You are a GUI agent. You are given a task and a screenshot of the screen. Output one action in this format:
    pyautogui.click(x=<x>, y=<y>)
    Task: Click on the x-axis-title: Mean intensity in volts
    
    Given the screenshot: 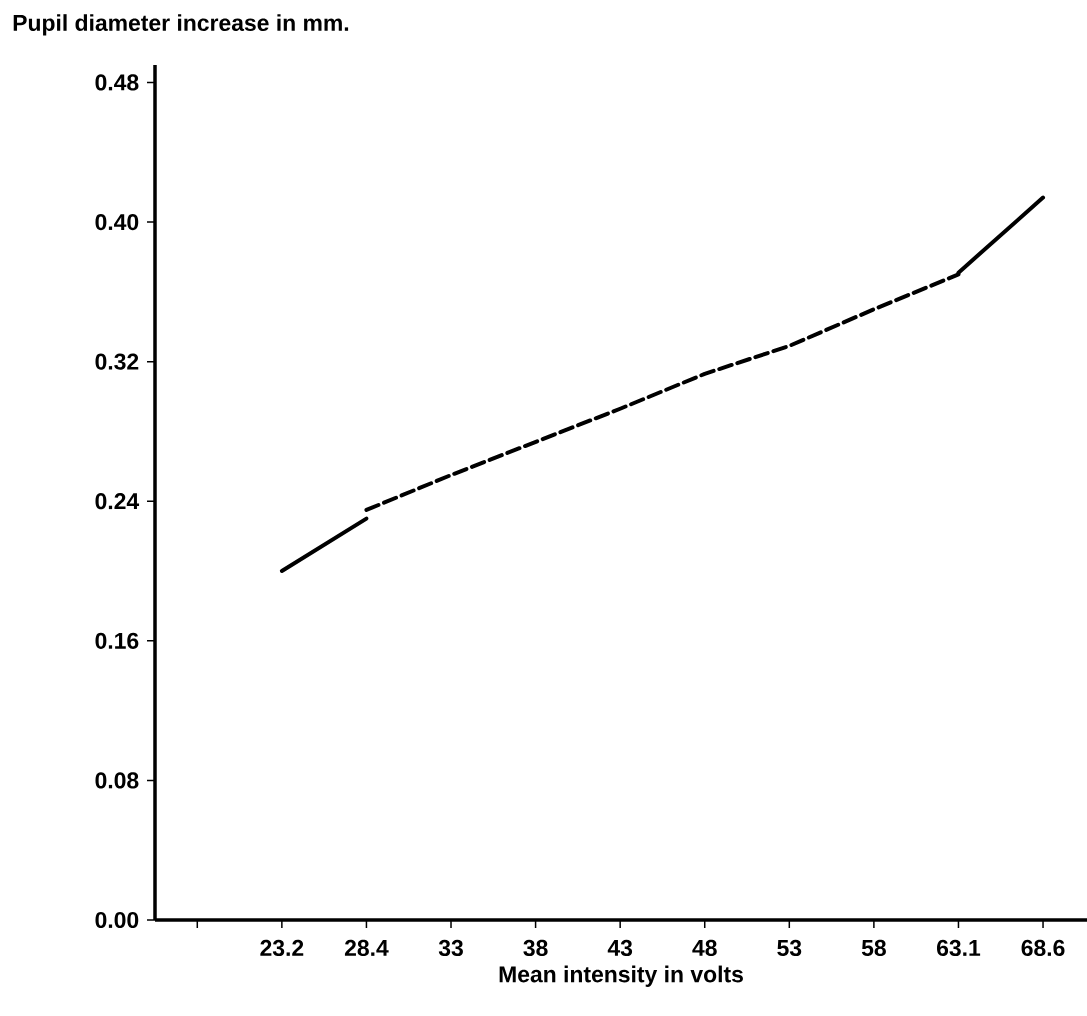 What is the action you would take?
    pyautogui.click(x=621, y=976)
    